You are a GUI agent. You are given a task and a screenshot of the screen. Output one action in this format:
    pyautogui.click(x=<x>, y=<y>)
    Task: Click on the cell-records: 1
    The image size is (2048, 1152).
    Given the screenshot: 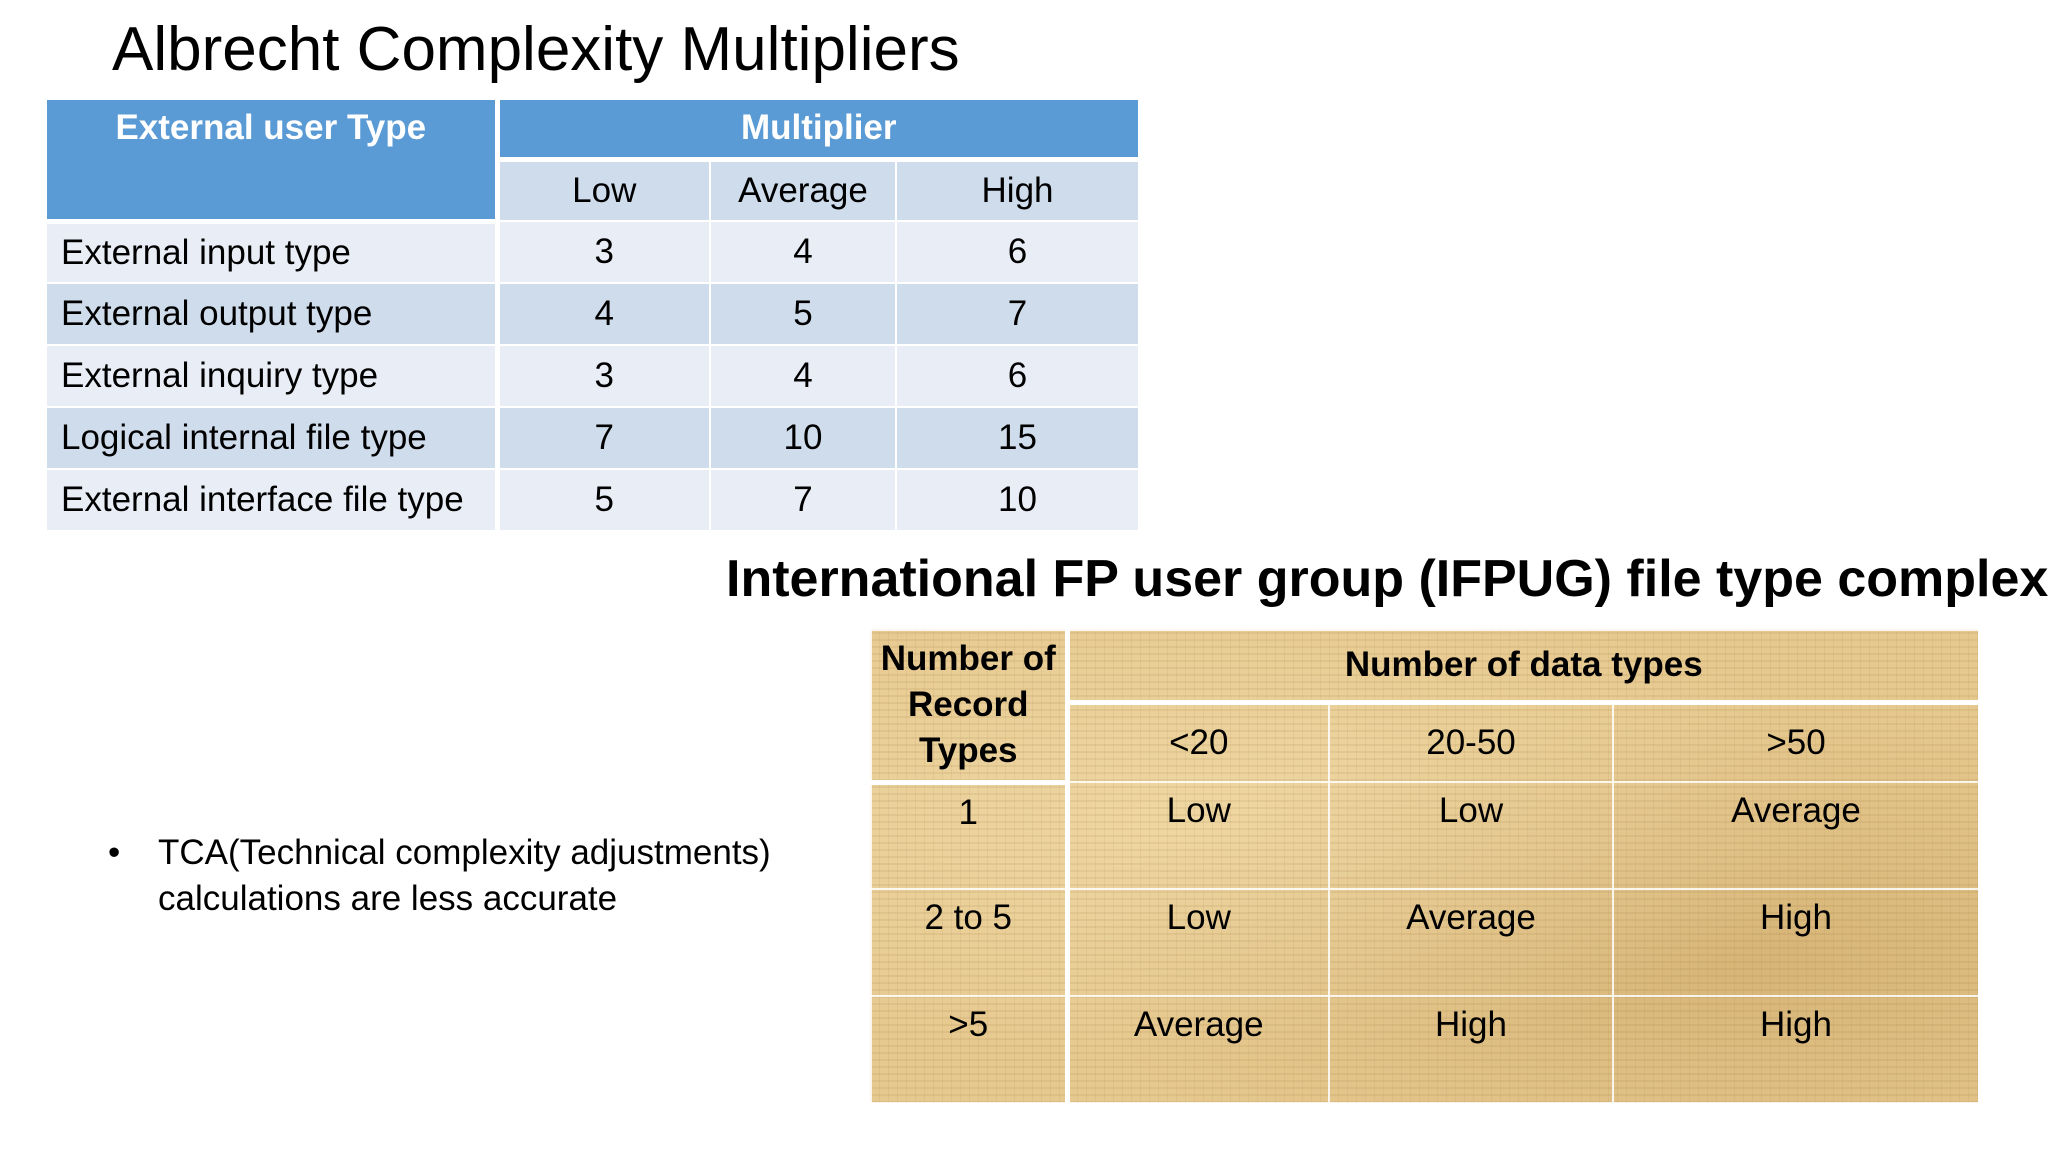 What is the action you would take?
    pyautogui.click(x=970, y=835)
    